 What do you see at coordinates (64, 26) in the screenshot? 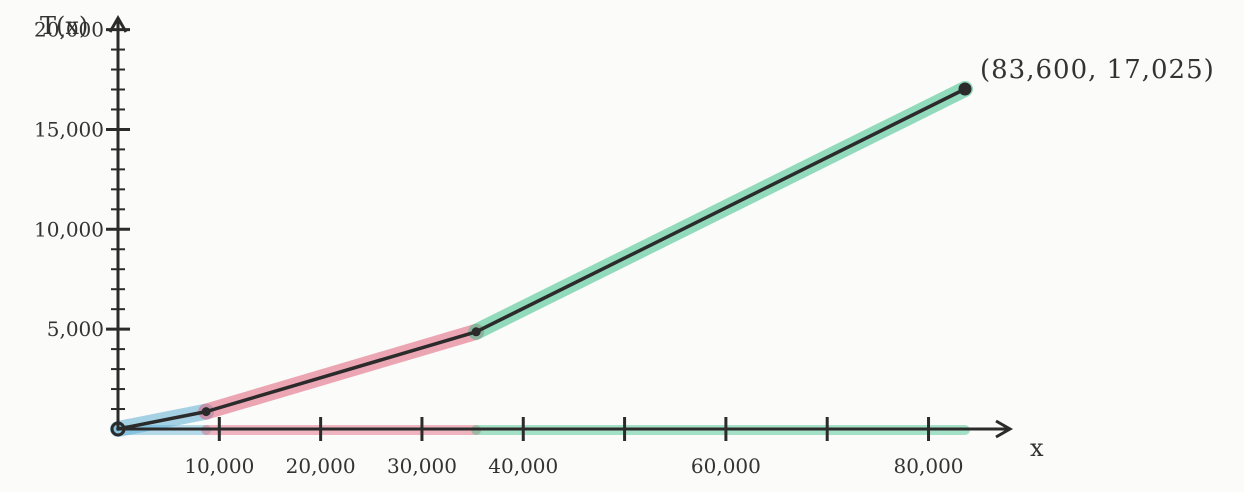
I see `y-axis-title: T(x)` at bounding box center [64, 26].